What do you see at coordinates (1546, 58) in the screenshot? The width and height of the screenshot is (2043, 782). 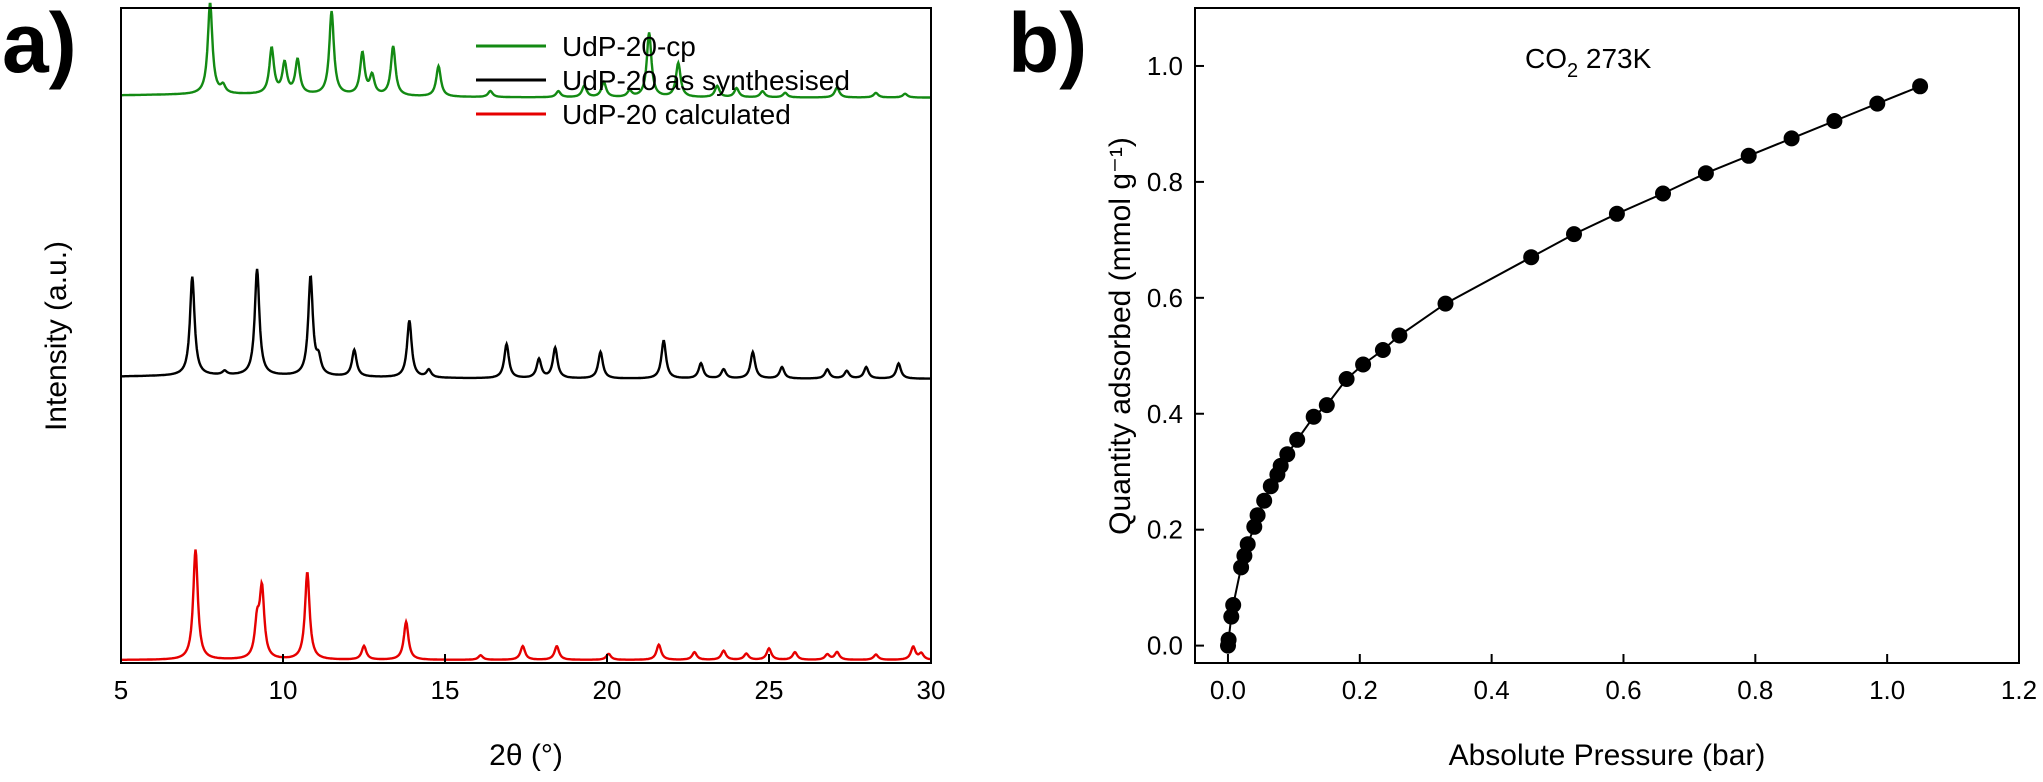 I see `annotation-main: CO` at bounding box center [1546, 58].